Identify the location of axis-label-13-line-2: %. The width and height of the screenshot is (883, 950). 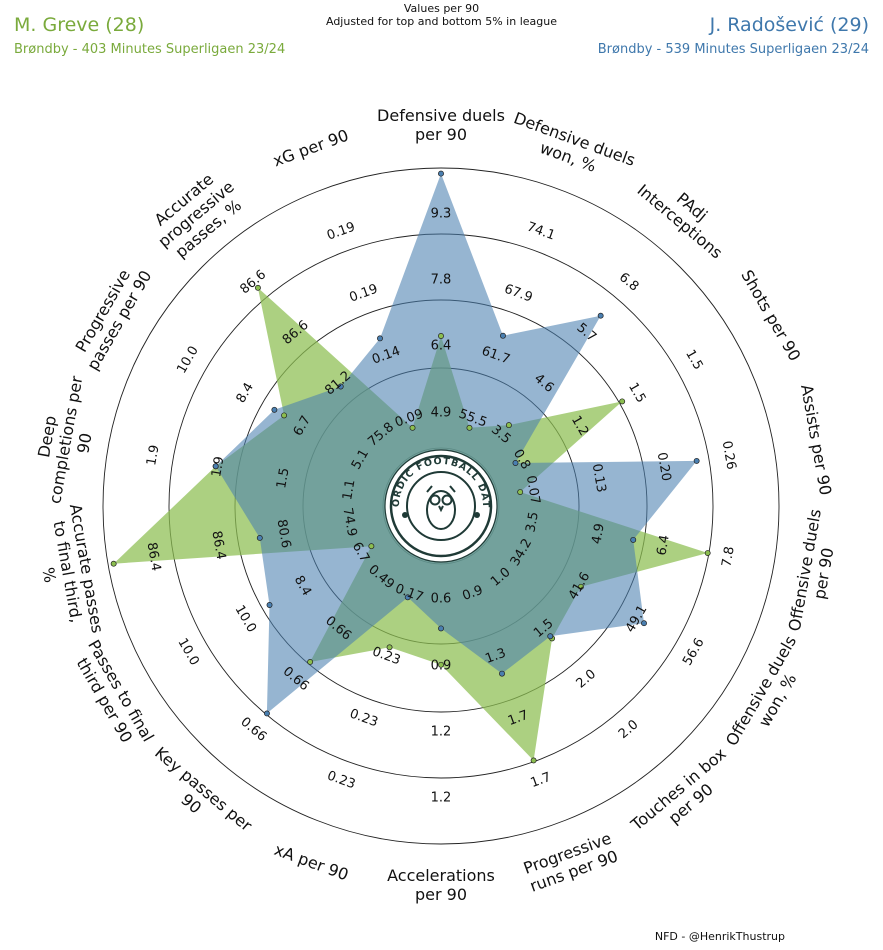
(48, 575).